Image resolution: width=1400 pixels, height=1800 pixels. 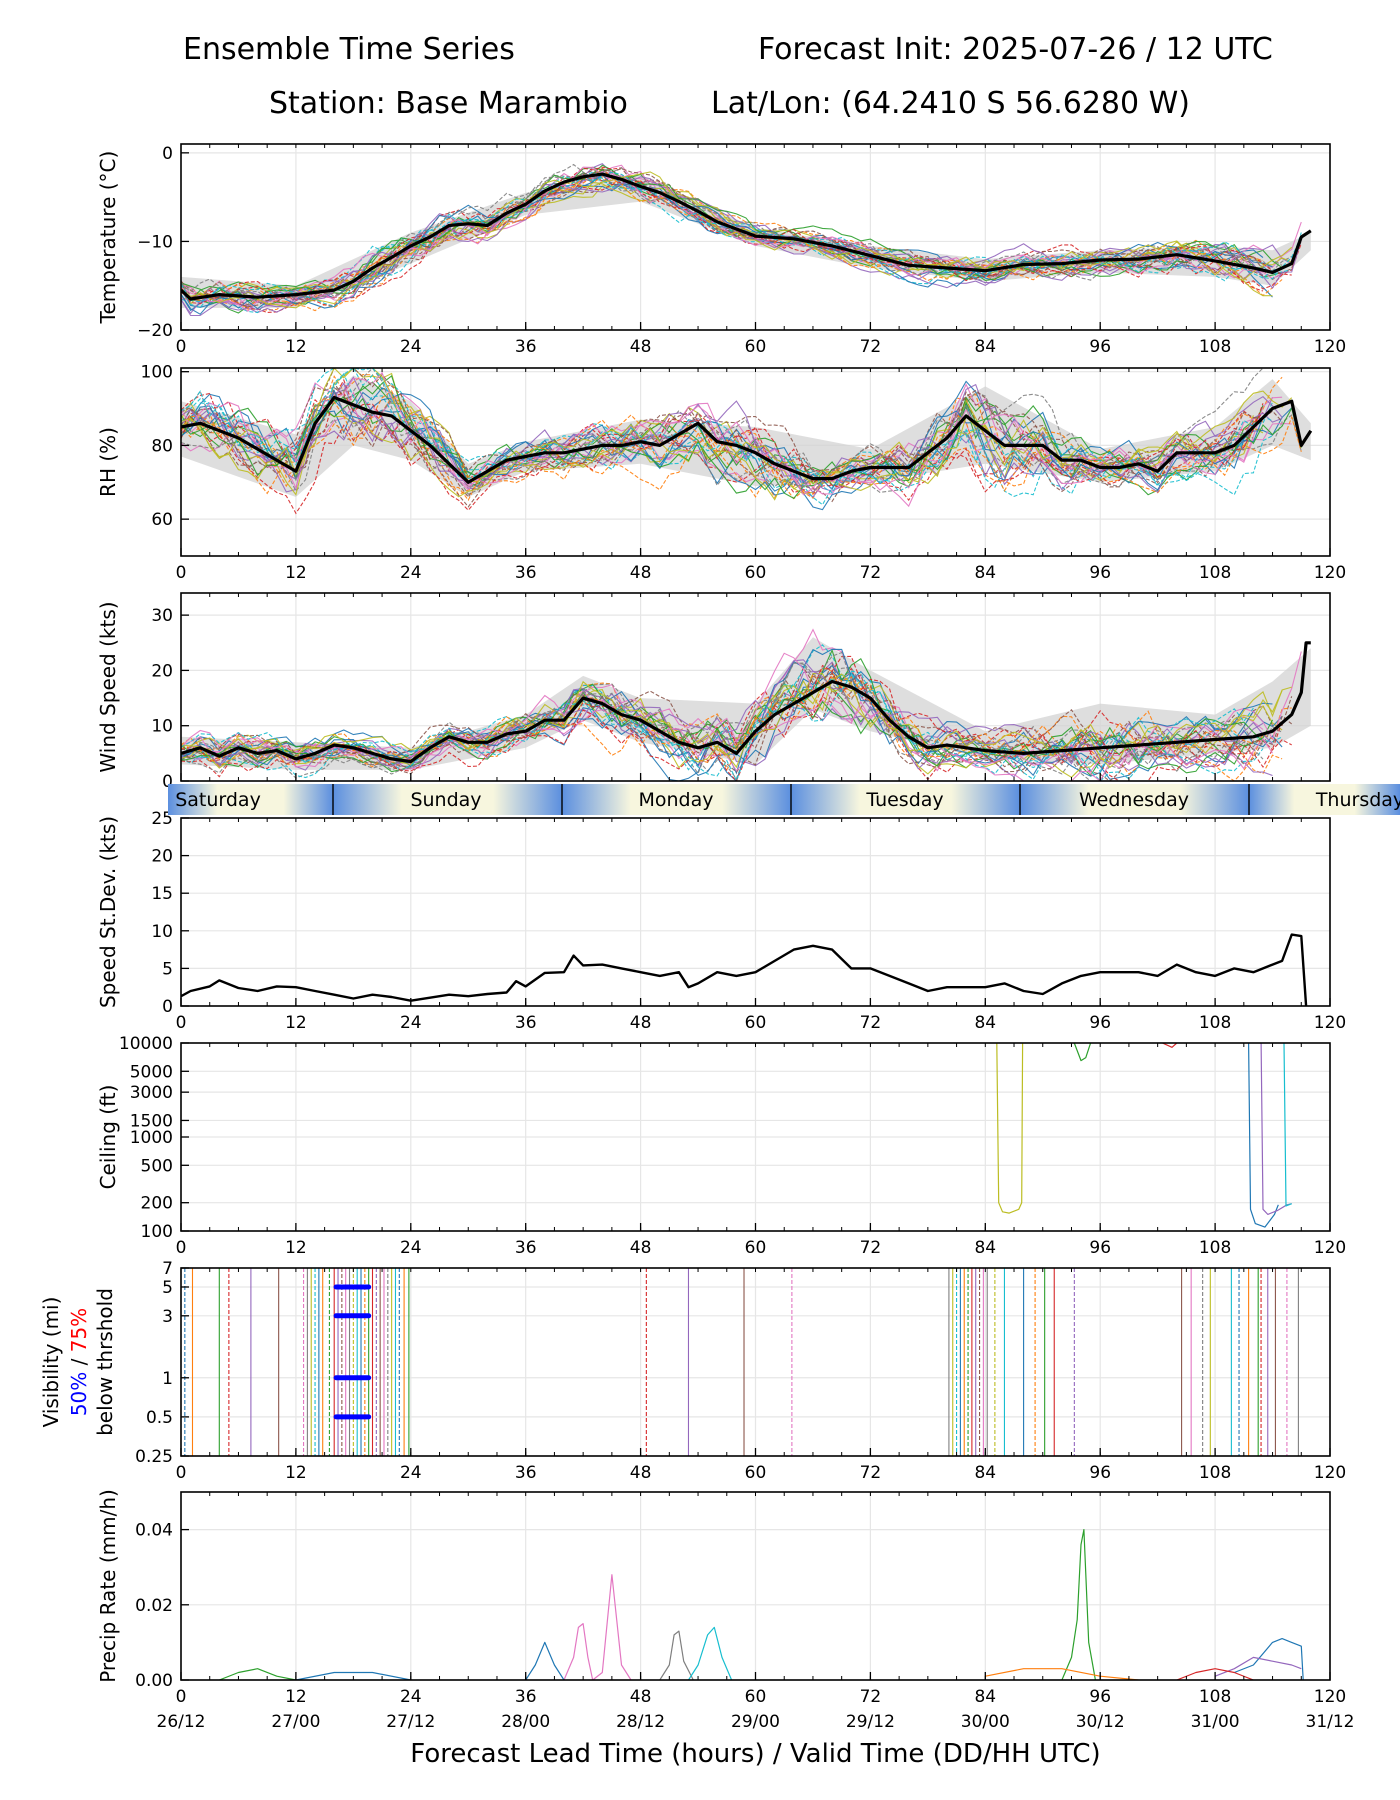 I want to click on panel-rh: 0 12 24 36 48 60 72 84 96 108 120 100 80 60 RH (%), so click(x=721, y=473).